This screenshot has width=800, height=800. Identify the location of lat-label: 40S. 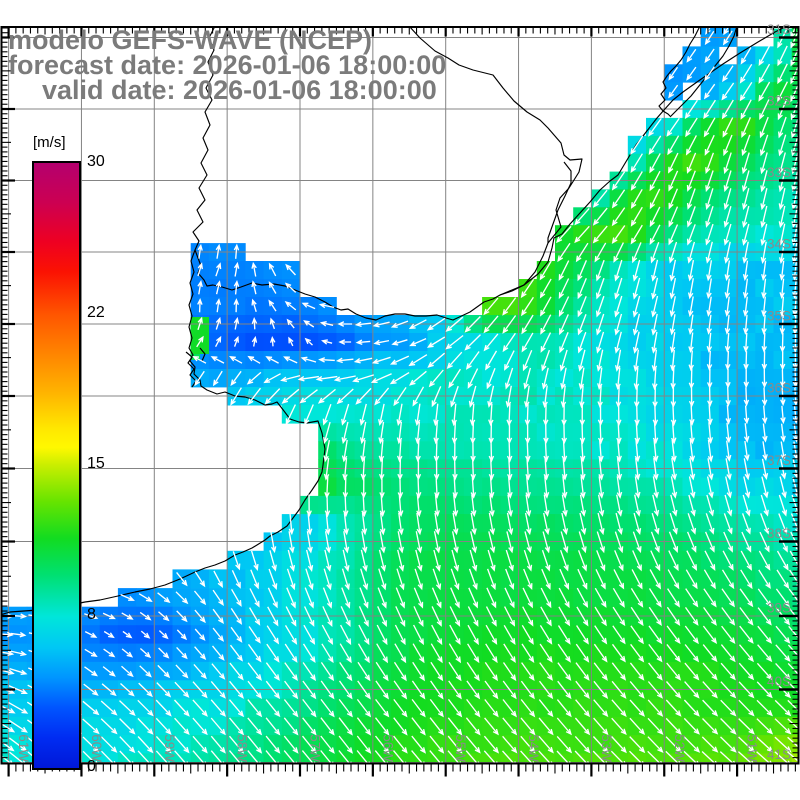
(779, 681).